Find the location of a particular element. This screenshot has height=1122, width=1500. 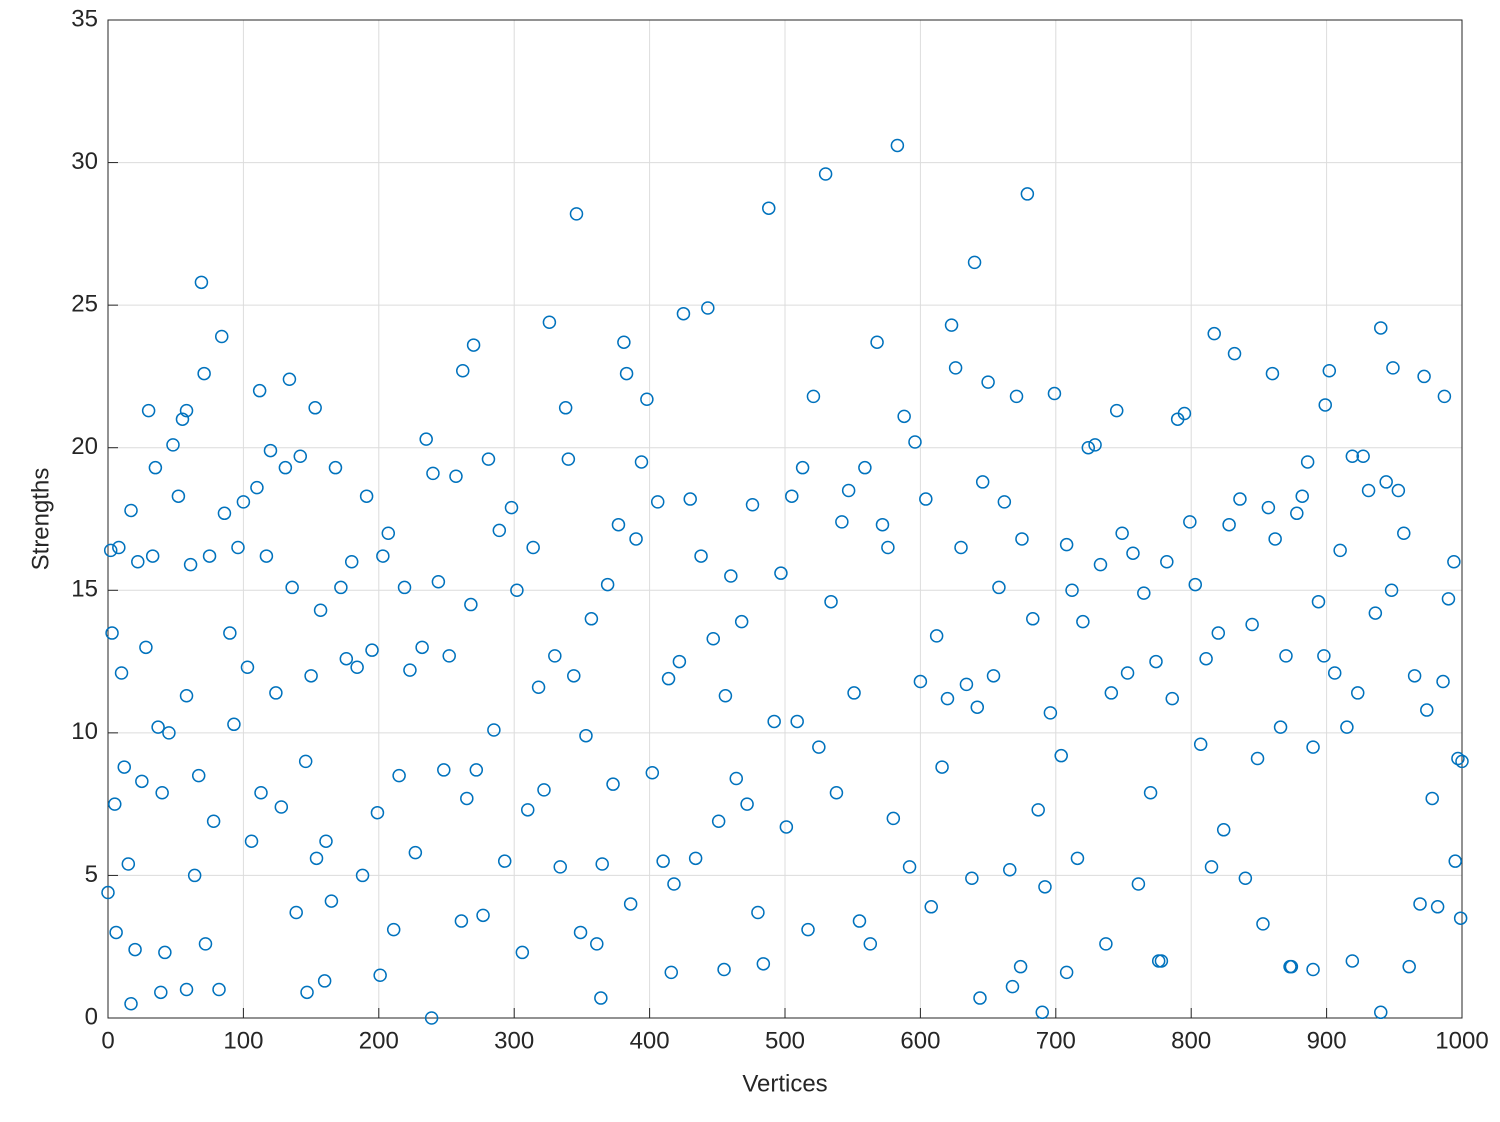

y-tick-label: 35 is located at coordinates (84, 18).